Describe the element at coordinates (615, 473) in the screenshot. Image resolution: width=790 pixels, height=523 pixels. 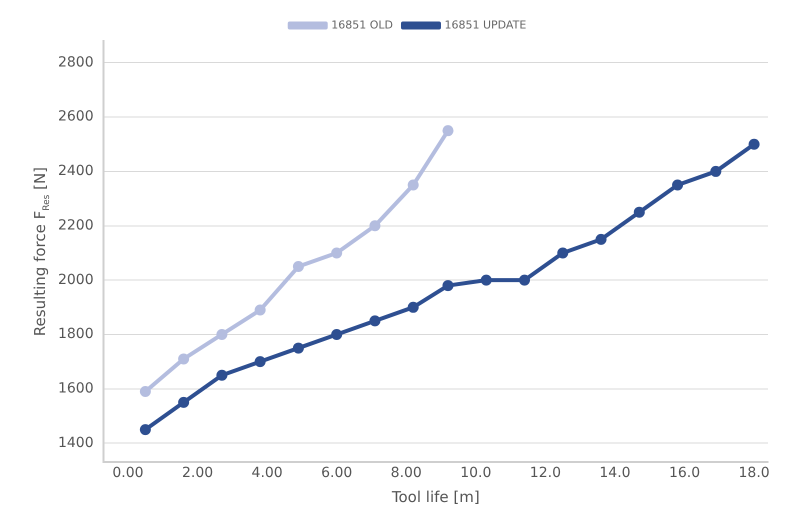
I see `x-tick-label: 14.0` at that location.